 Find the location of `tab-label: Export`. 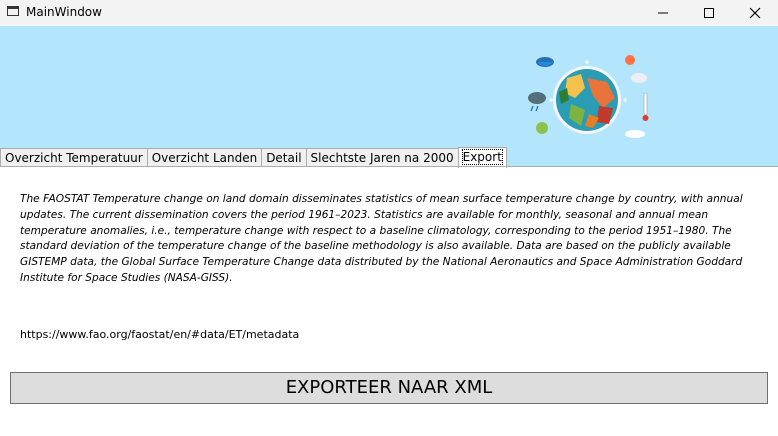

tab-label: Export is located at coordinates (482, 157).